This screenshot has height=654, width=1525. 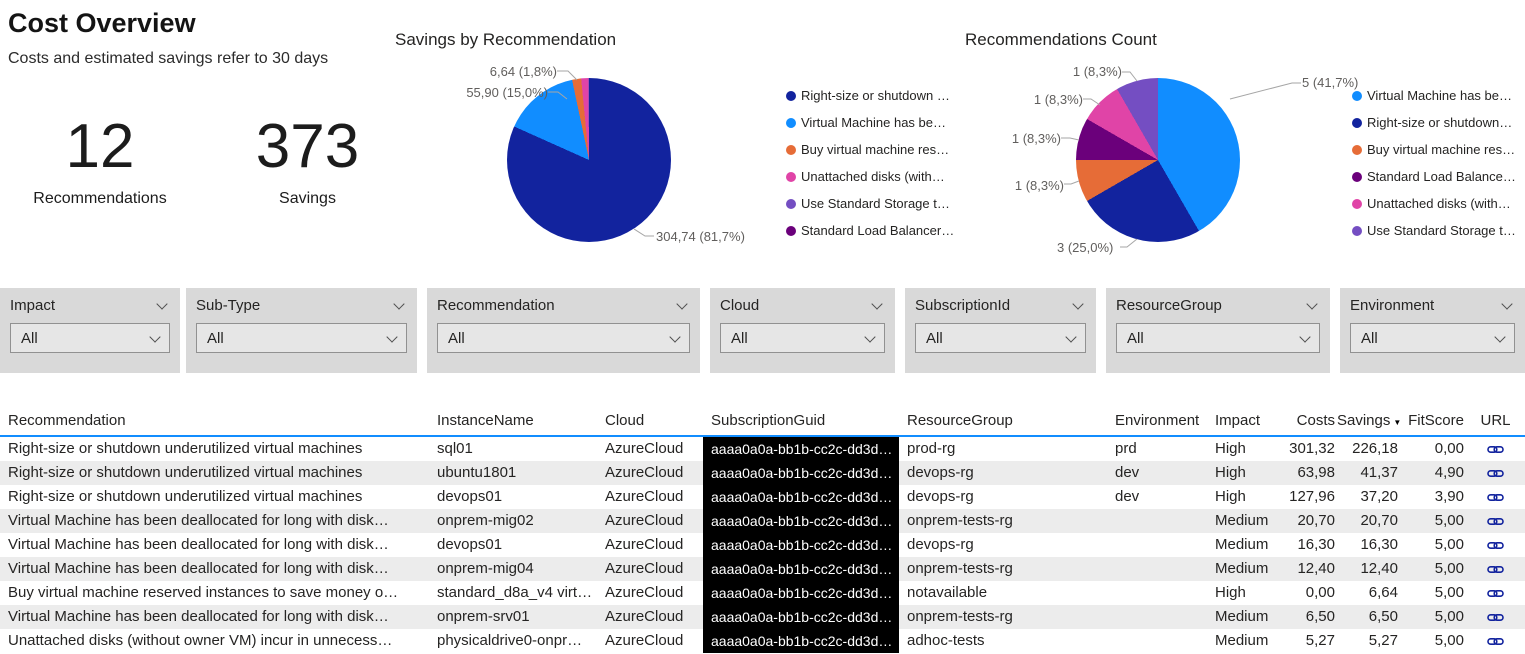 I want to click on column-header-savings: Savings ▼, so click(x=1368, y=420).